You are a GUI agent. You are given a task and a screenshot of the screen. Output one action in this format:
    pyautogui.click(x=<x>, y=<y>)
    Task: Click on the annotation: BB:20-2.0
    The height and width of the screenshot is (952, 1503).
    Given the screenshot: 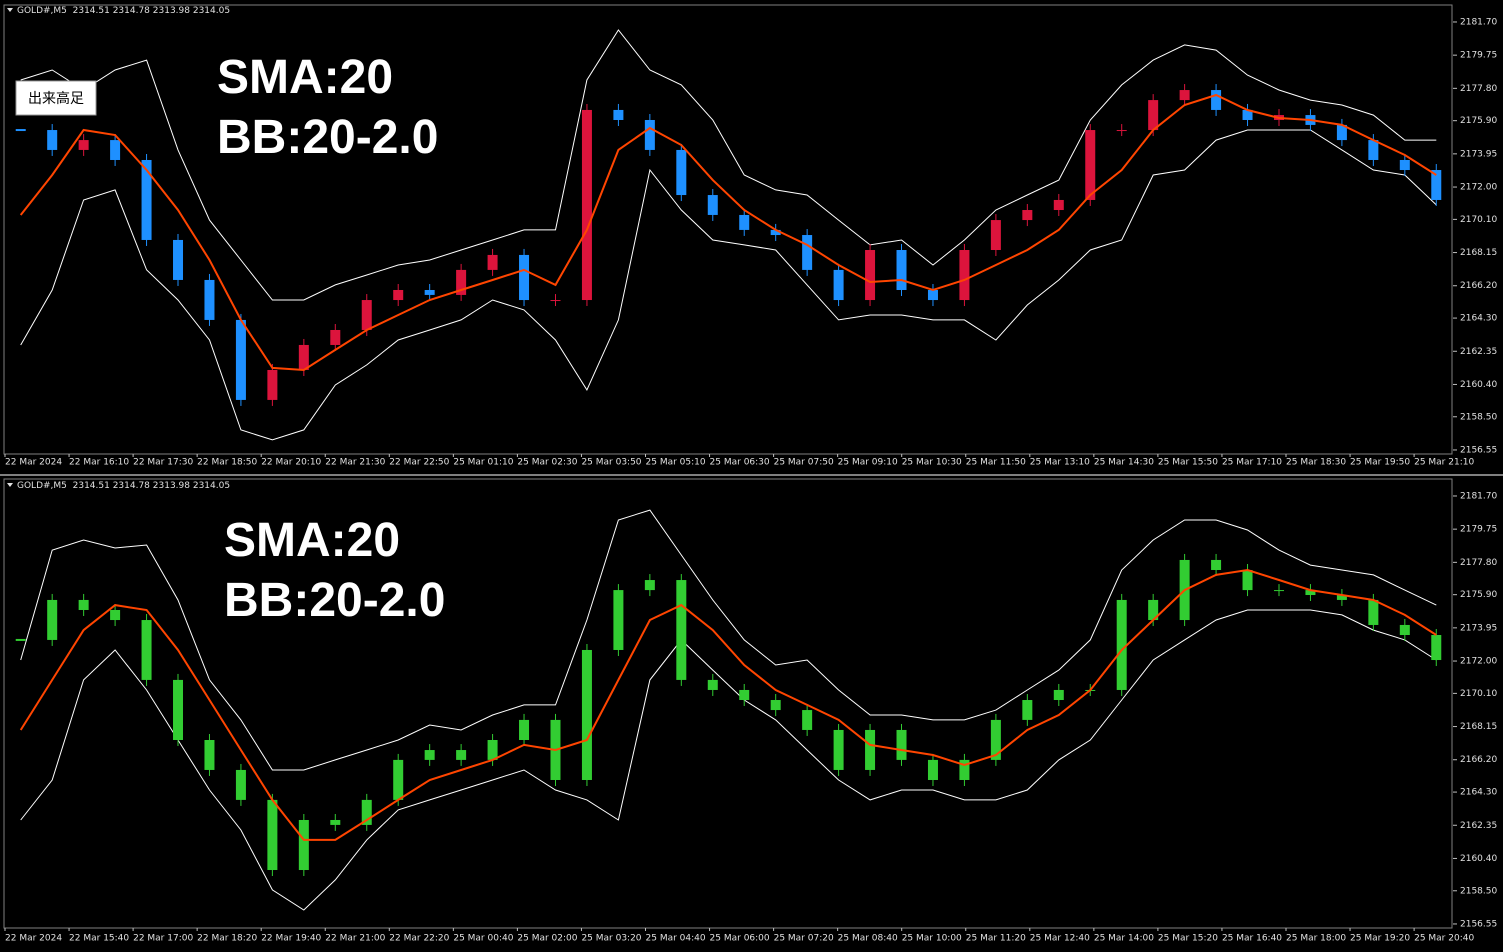 What is the action you would take?
    pyautogui.click(x=334, y=600)
    